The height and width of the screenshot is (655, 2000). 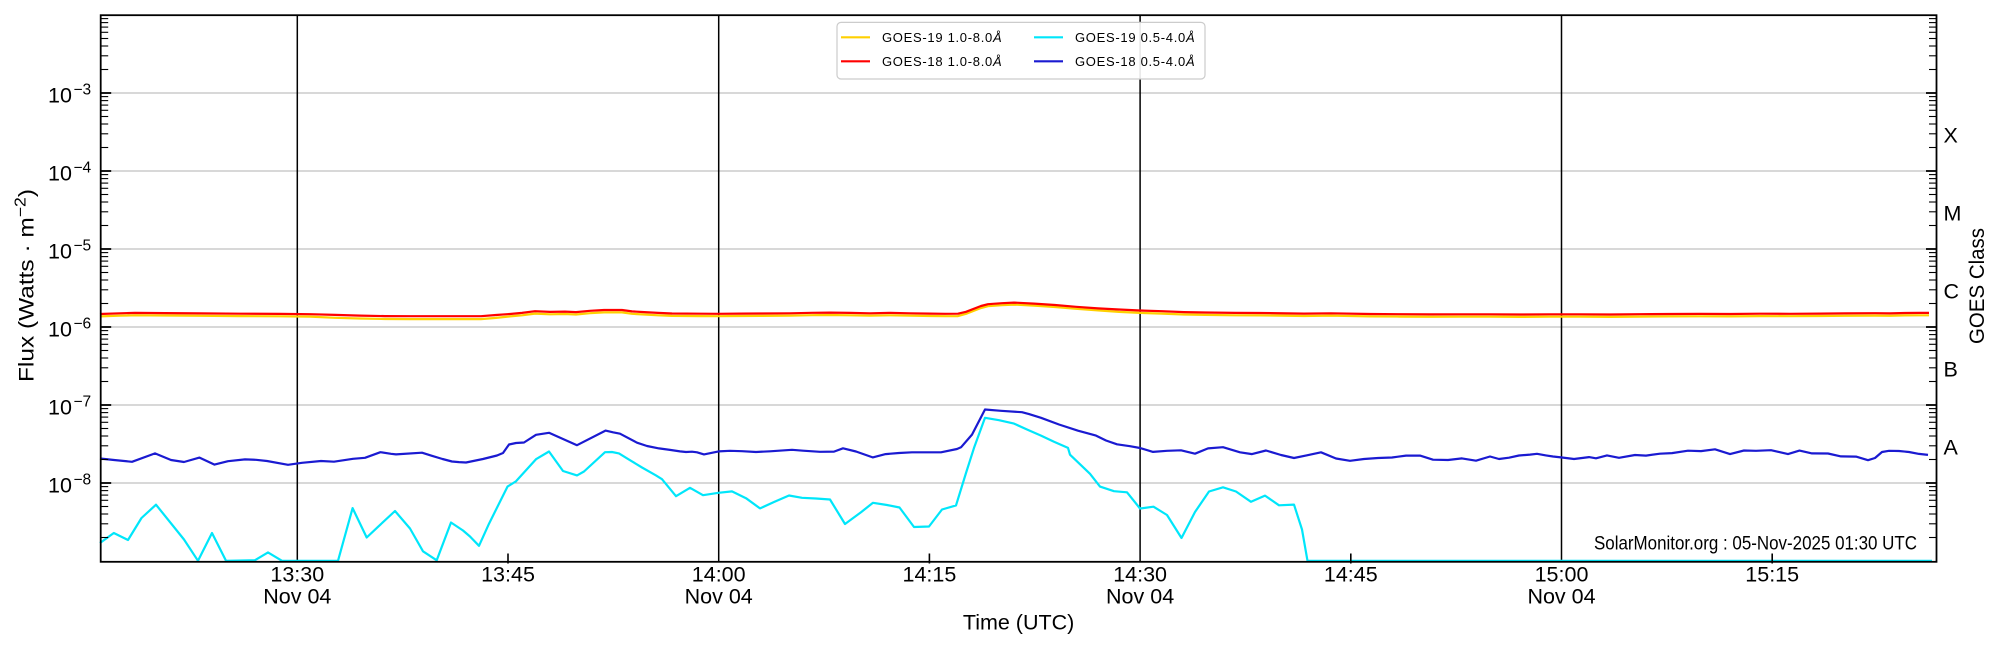 I want to click on svg-text: −6, so click(x=83, y=324).